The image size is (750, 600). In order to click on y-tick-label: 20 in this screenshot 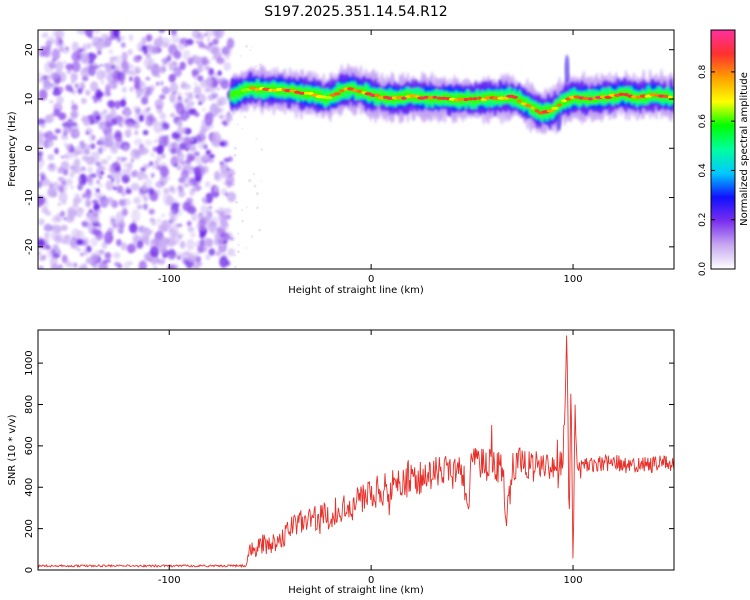, I will do `click(29, 49)`.